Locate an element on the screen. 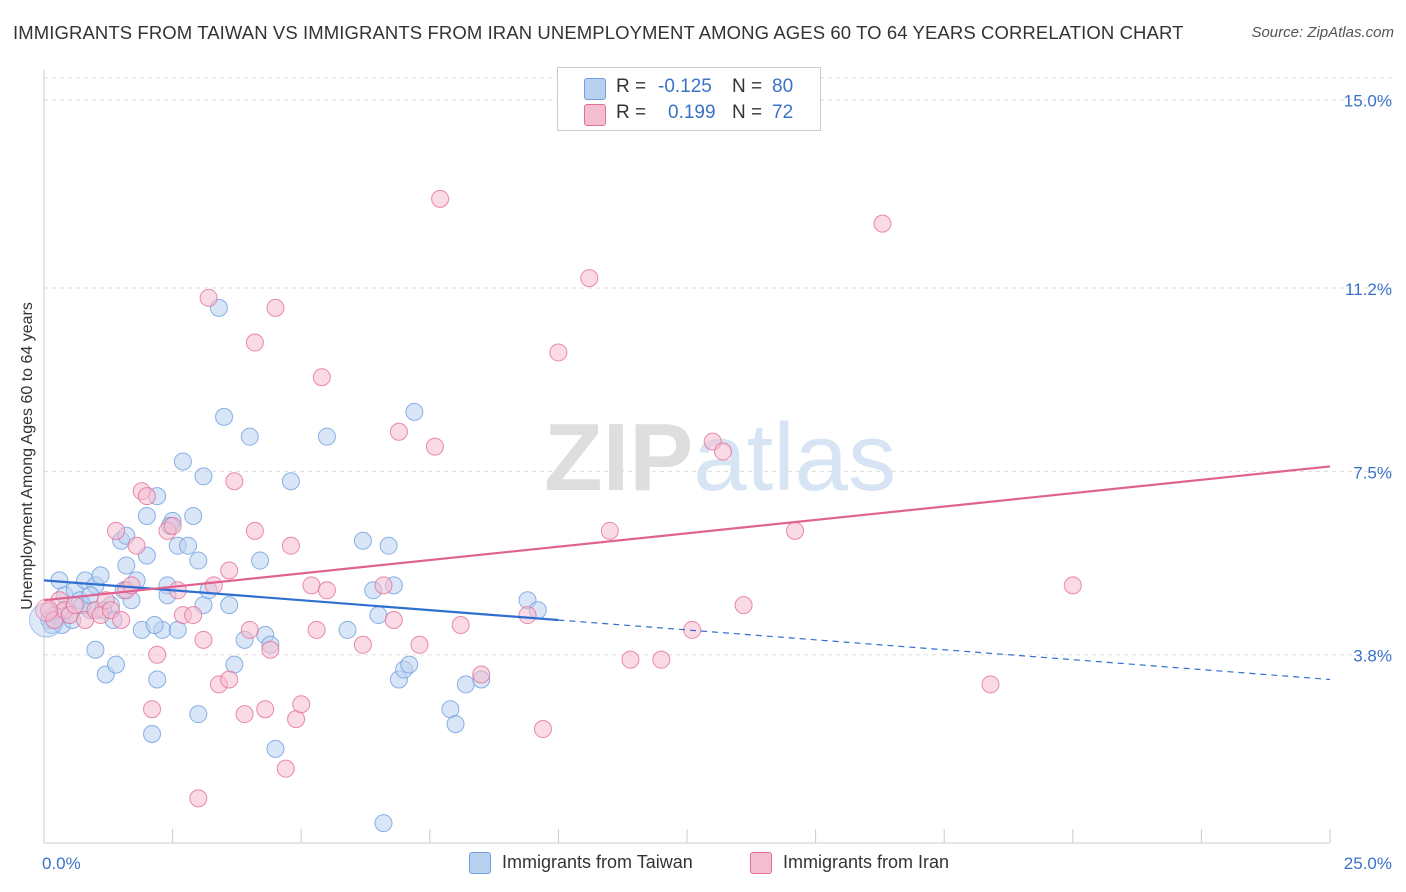 The width and height of the screenshot is (1406, 892). y-tick-label: 3.8% is located at coordinates (1372, 656).